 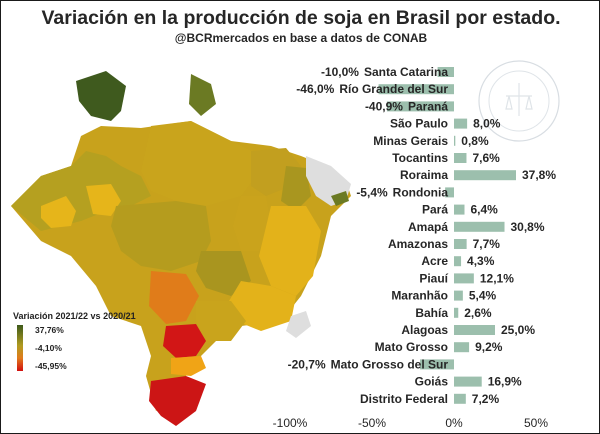 What do you see at coordinates (475, 141) in the screenshot?
I see `value-label-minas-gerais: 0,8%` at bounding box center [475, 141].